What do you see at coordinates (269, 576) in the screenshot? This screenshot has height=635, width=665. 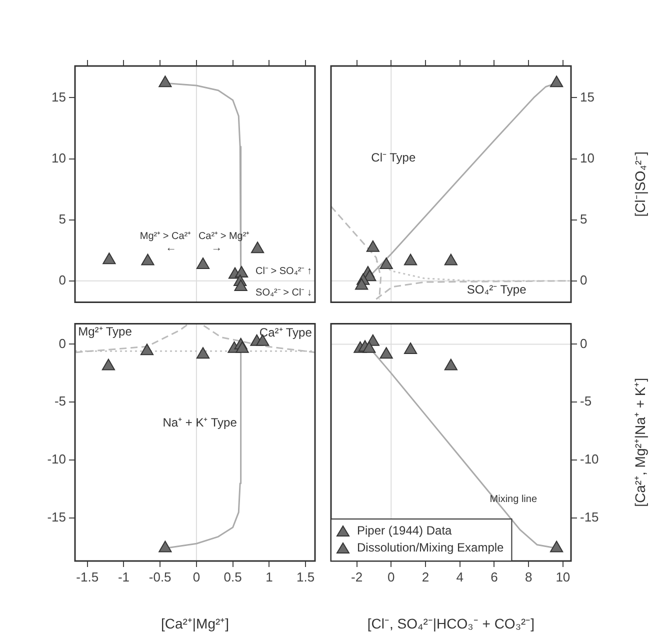 I see `x-tick-label: 1` at bounding box center [269, 576].